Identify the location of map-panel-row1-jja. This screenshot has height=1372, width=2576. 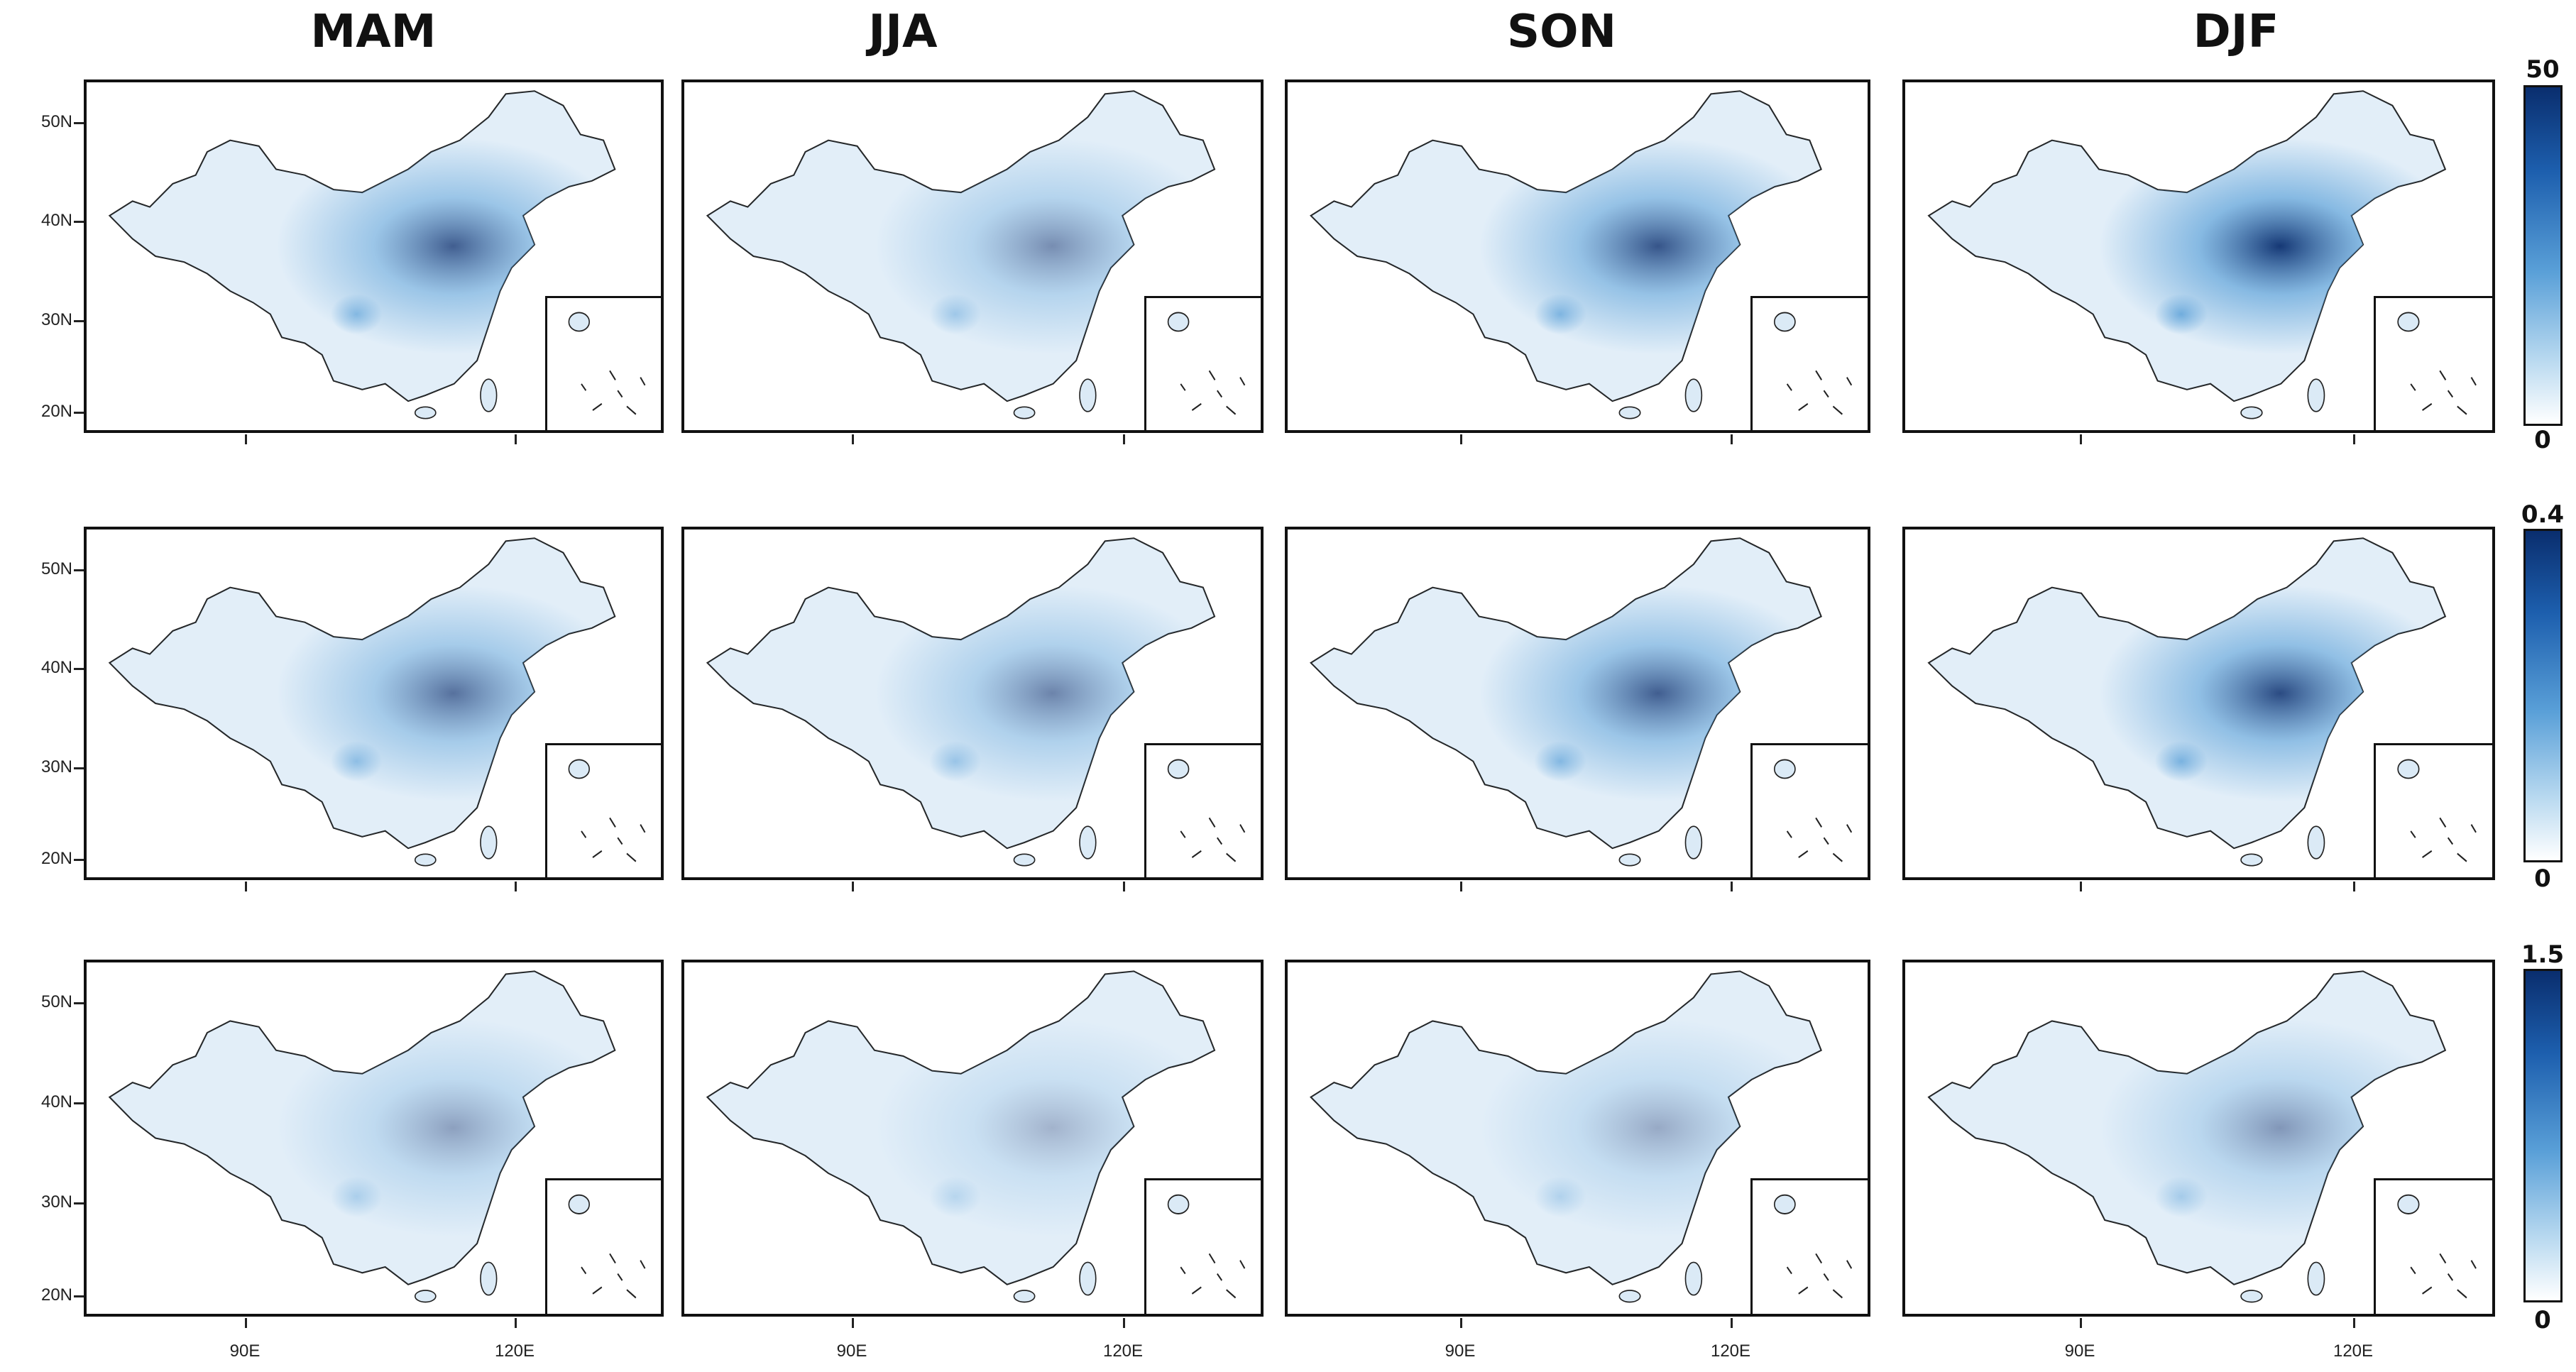
(972, 256).